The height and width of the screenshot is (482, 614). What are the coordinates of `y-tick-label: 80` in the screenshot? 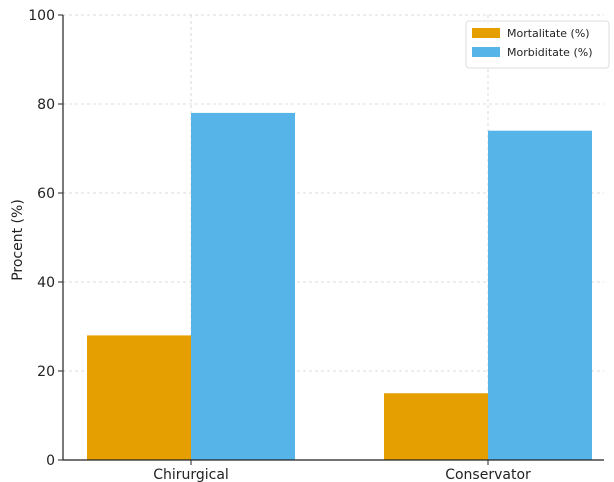 It's located at (46, 105).